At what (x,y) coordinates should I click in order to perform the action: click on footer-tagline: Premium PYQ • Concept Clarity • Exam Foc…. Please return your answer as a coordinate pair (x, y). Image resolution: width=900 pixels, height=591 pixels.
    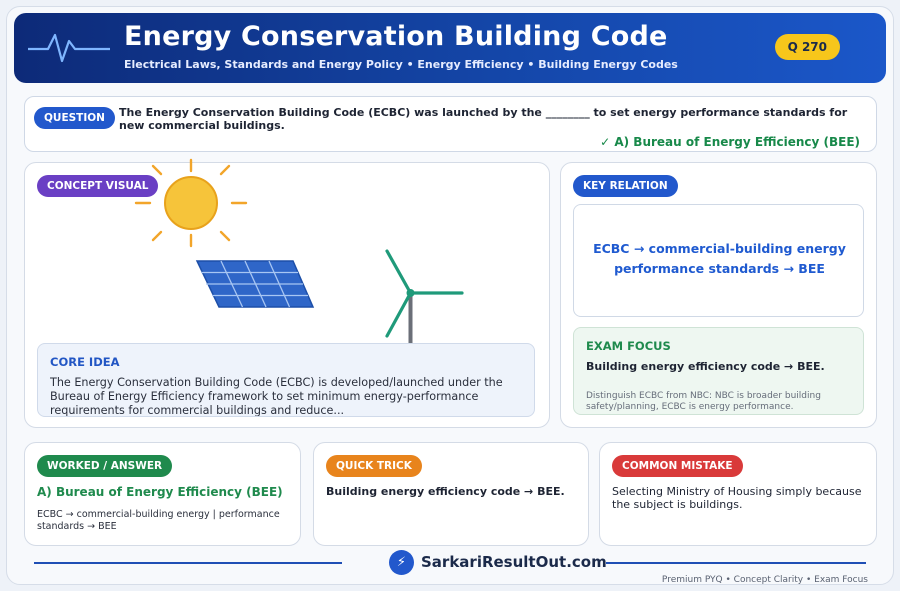
    Looking at the image, I should click on (764, 580).